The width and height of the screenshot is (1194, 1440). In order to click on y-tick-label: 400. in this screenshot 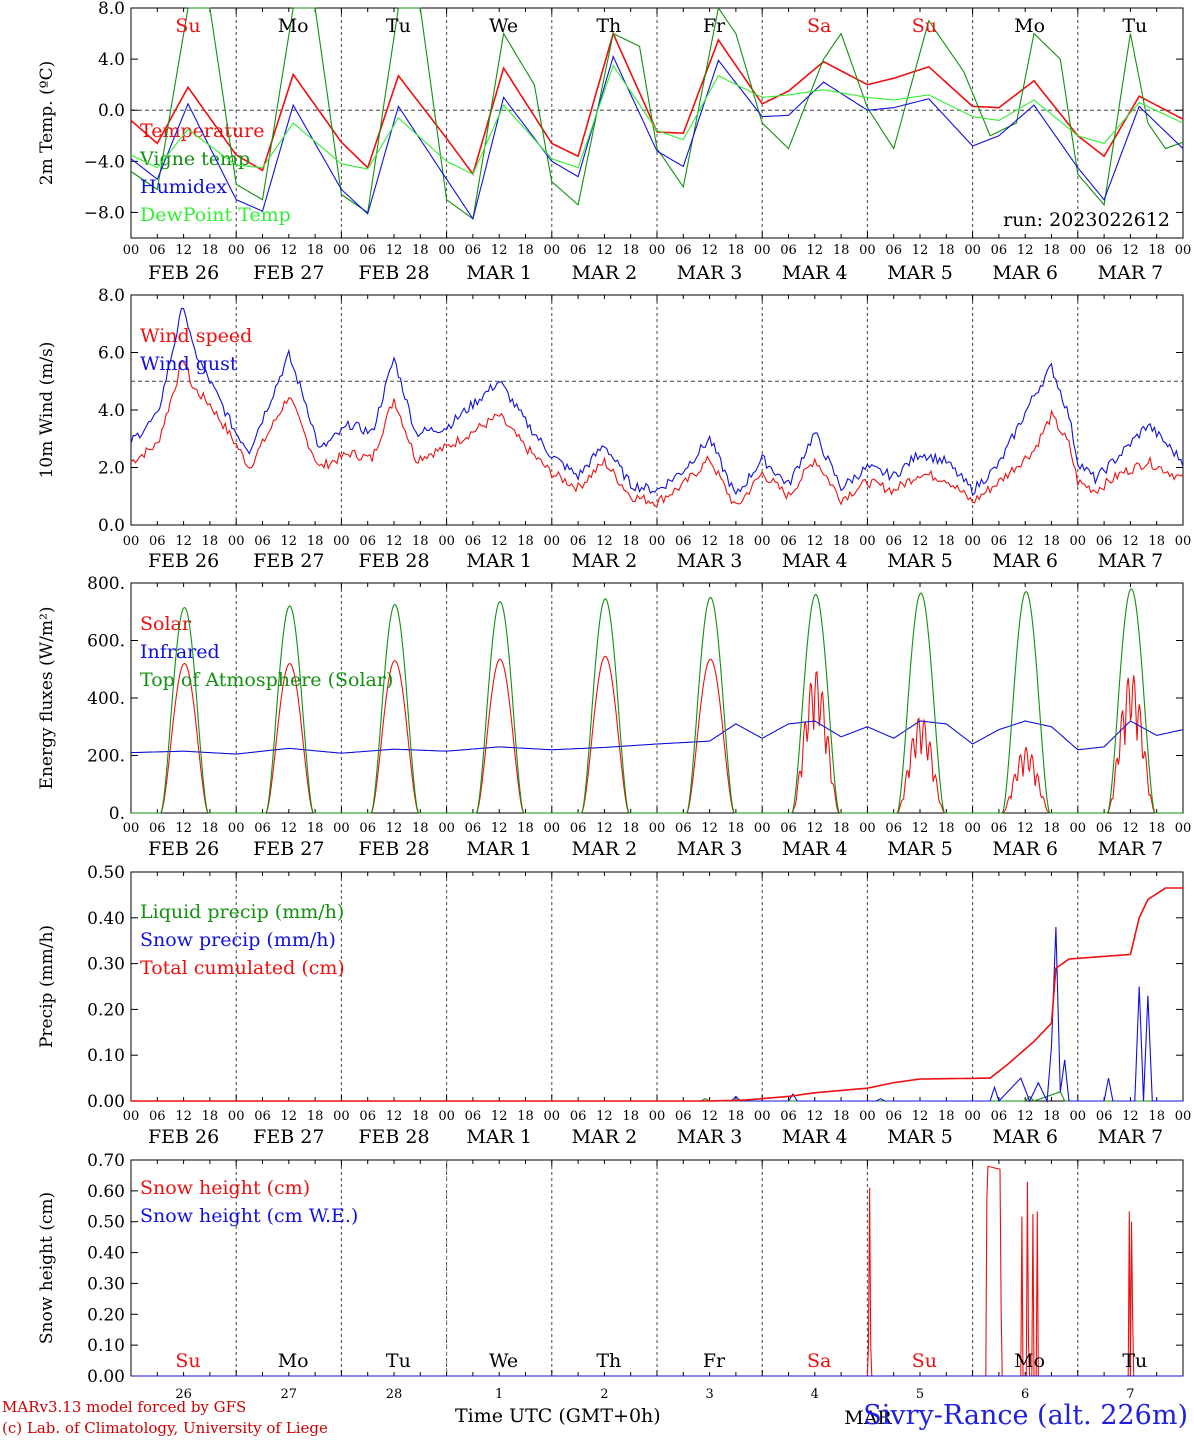, I will do `click(106, 699)`.